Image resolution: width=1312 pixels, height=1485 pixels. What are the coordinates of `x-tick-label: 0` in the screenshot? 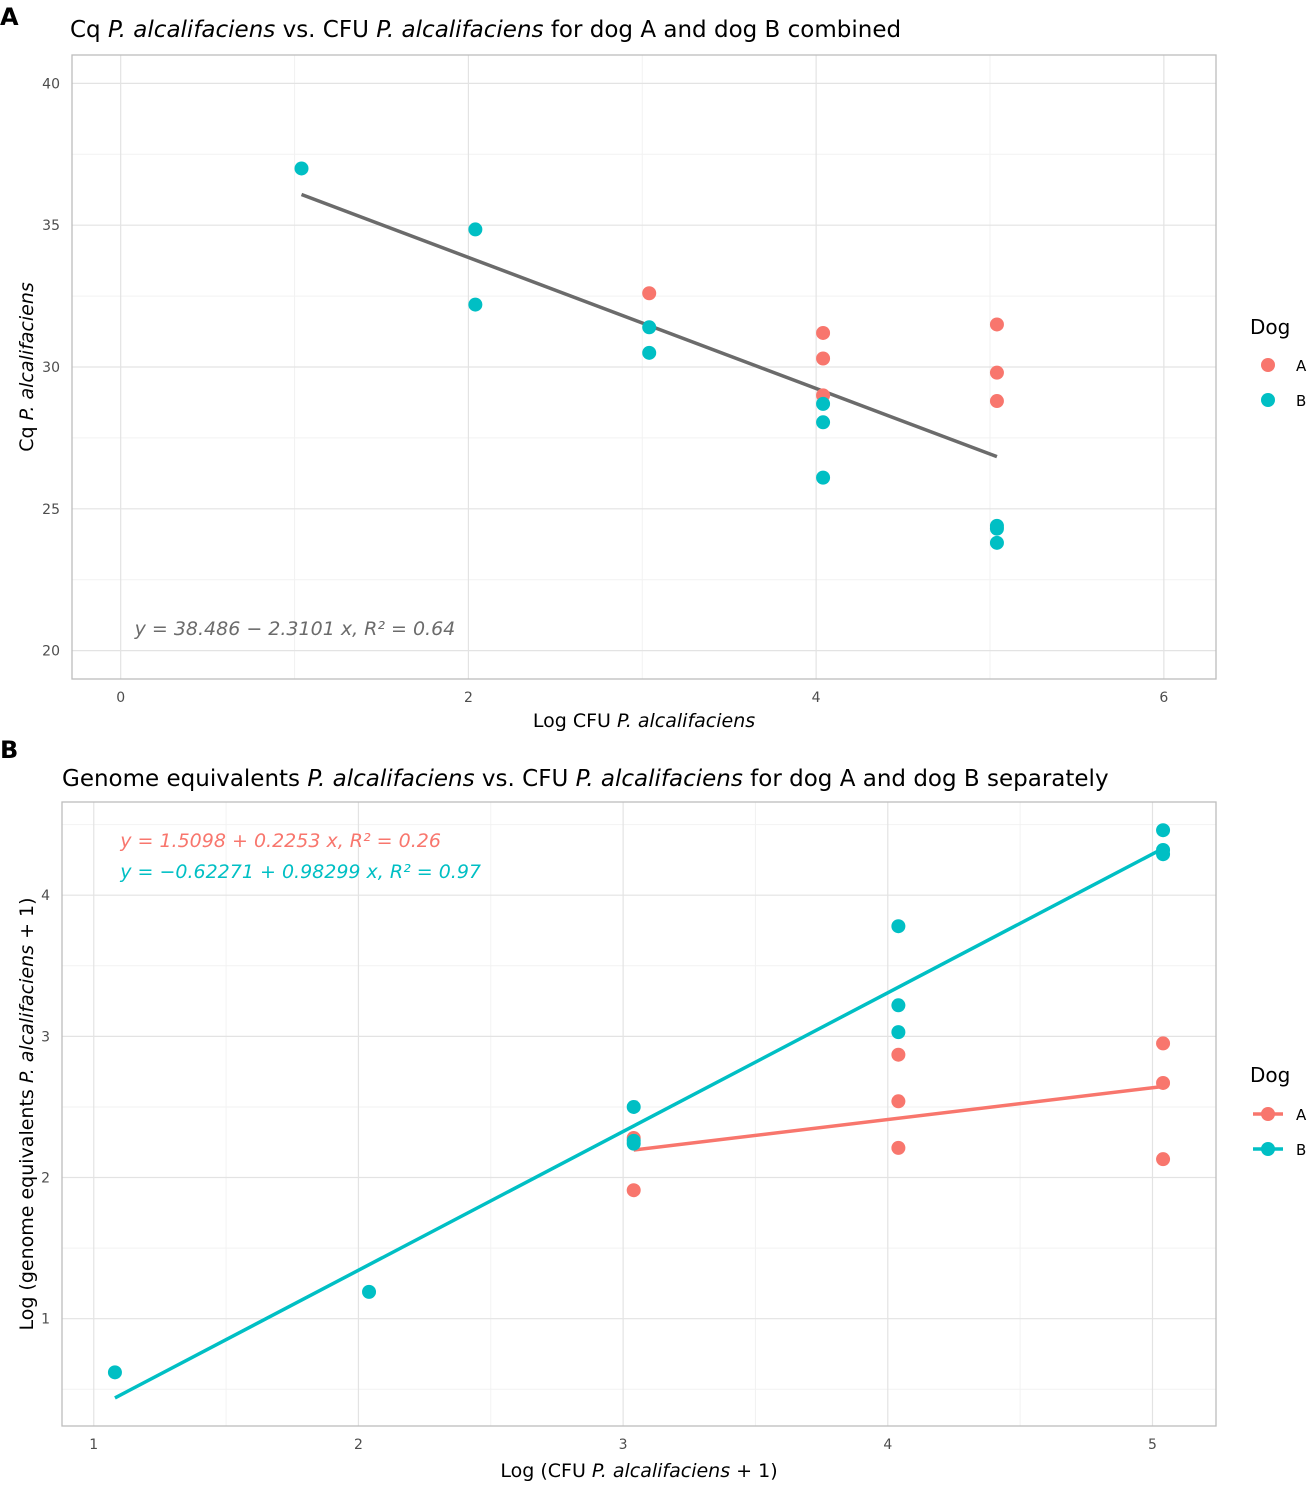 It's located at (120, 698).